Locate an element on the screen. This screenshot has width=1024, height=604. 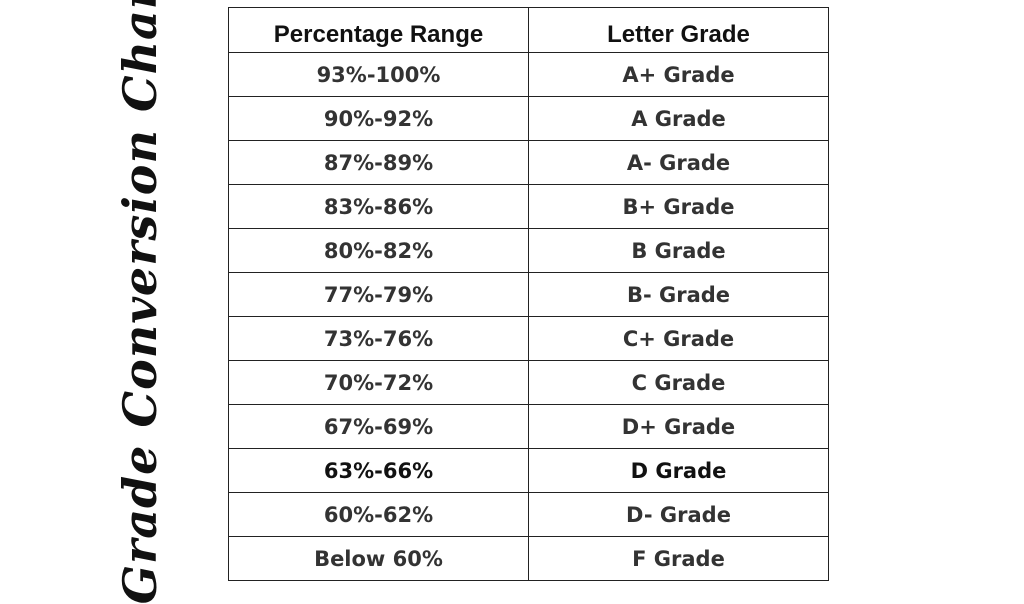
letter-grade-cell: B Grade is located at coordinates (678, 250).